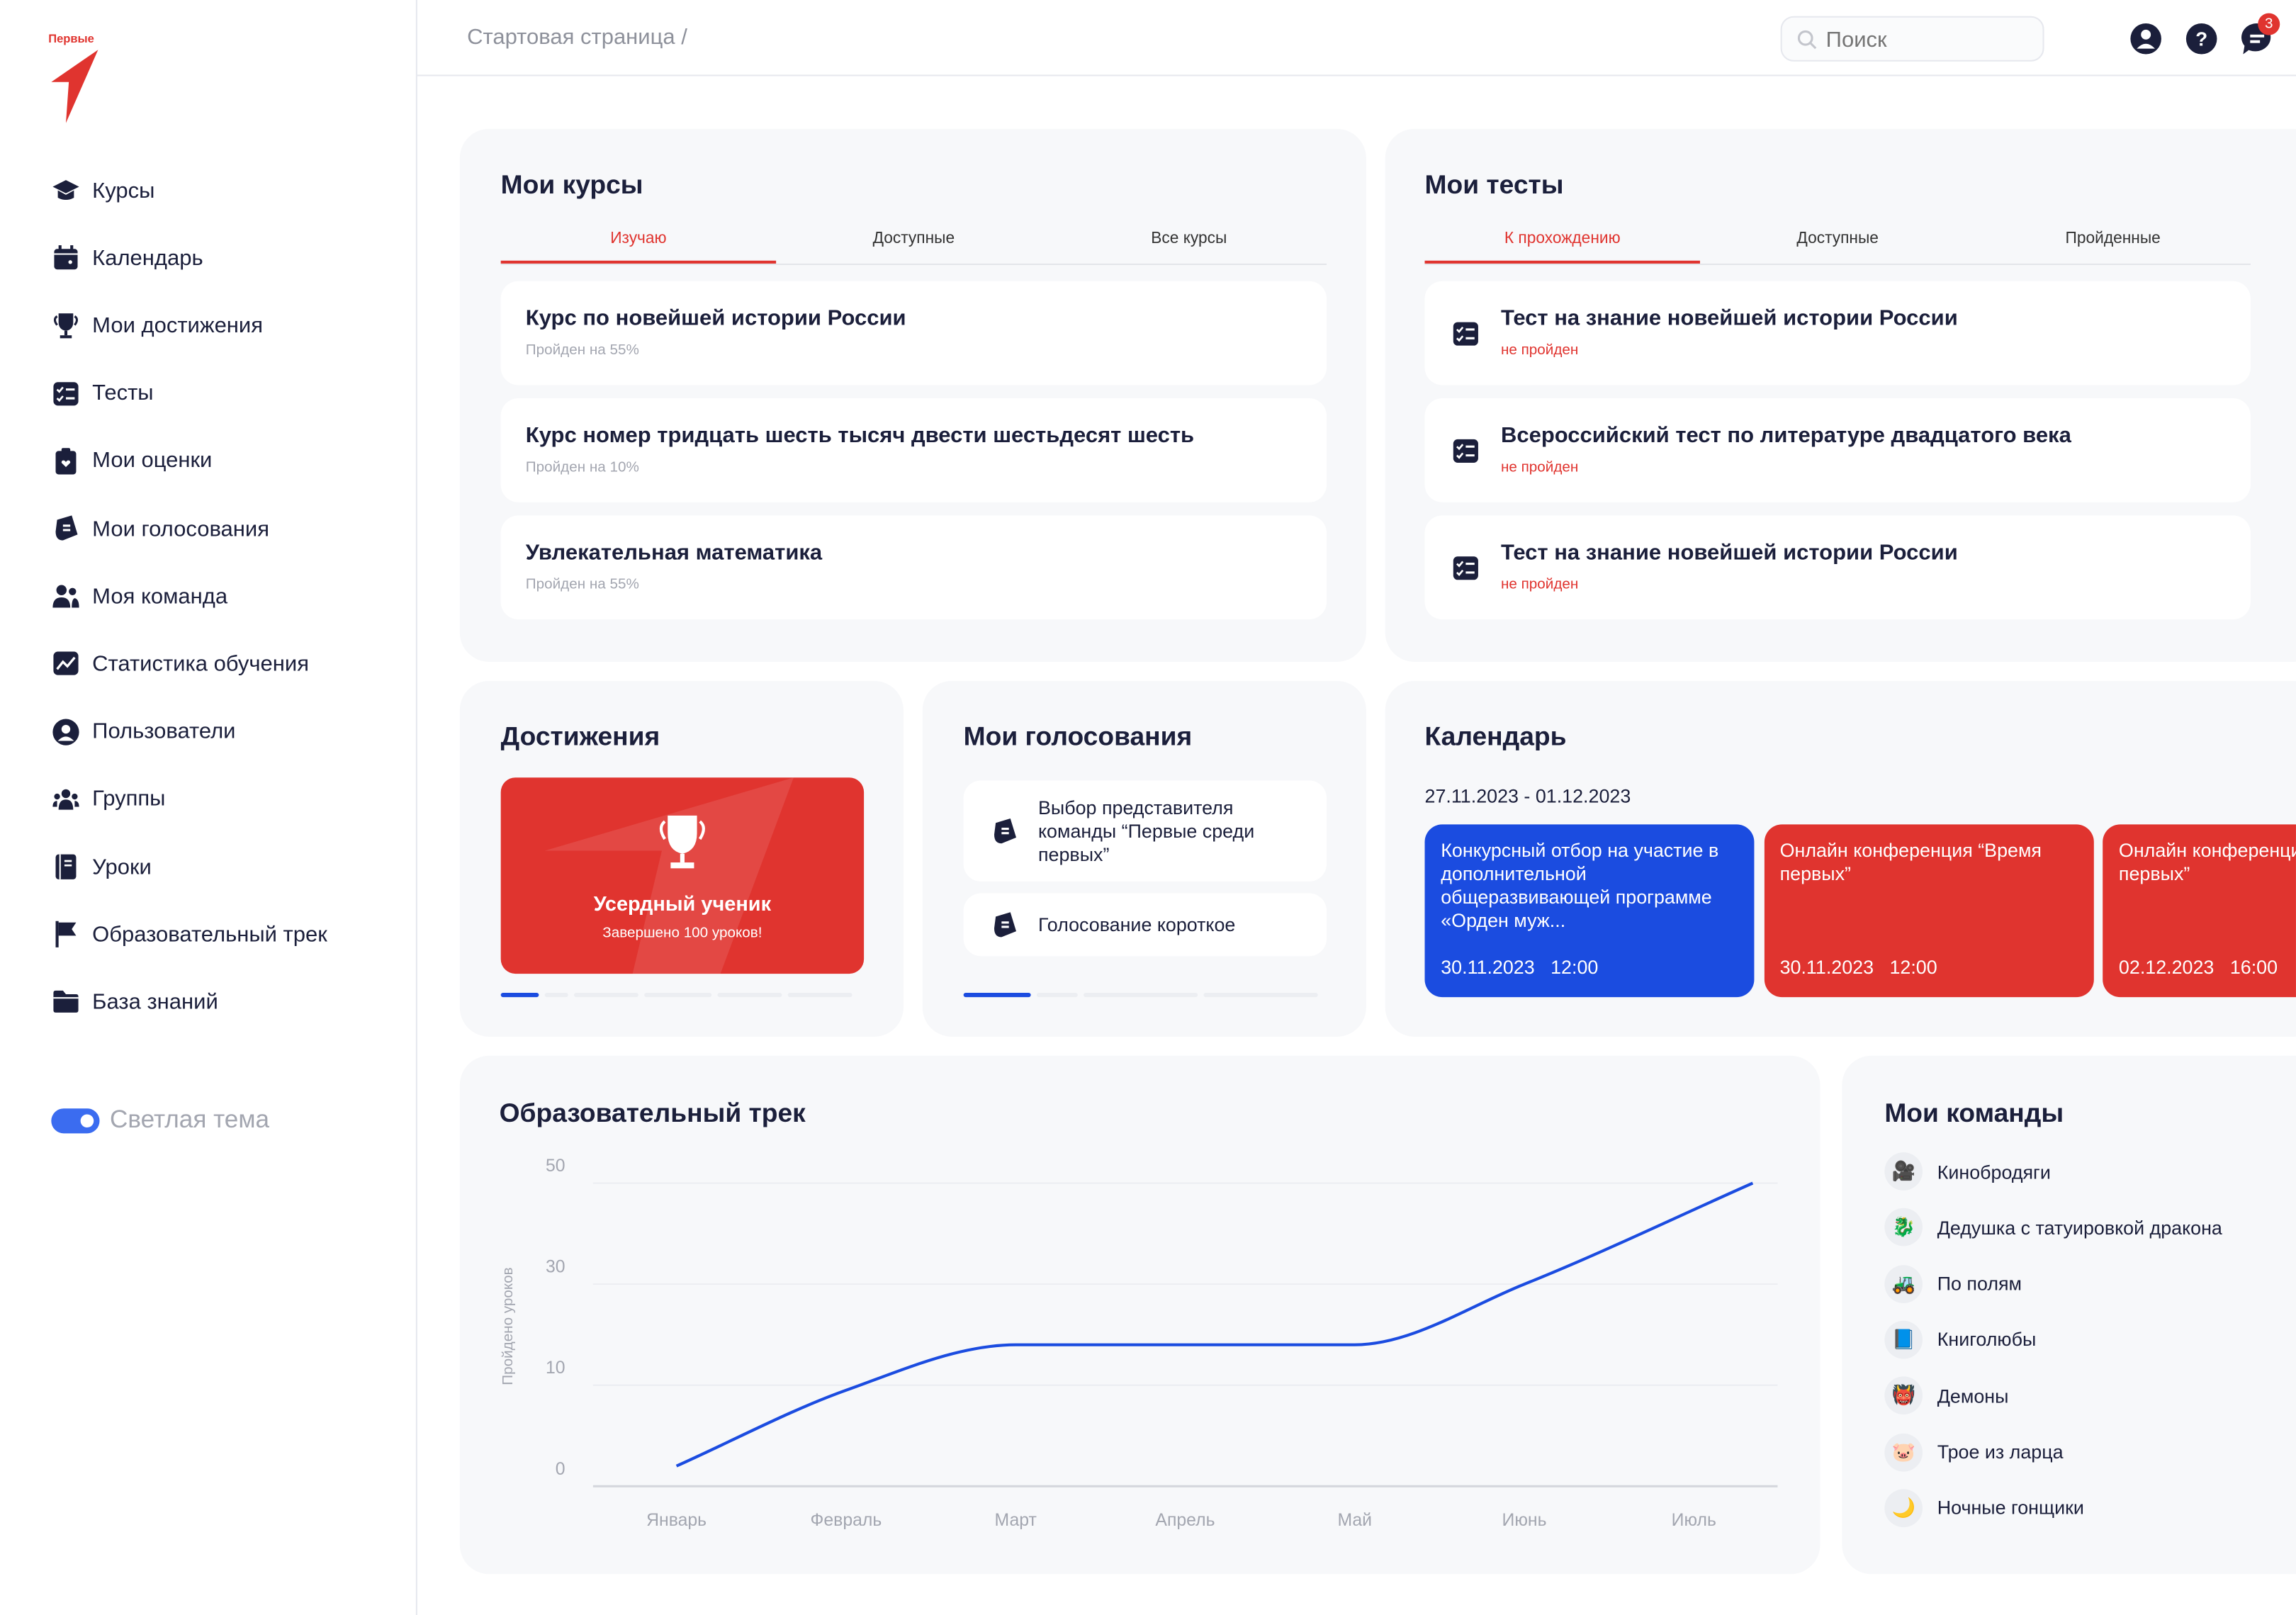 This screenshot has width=2296, height=1615. I want to click on team-item: 🎥Кинобродяги, so click(1967, 1171).